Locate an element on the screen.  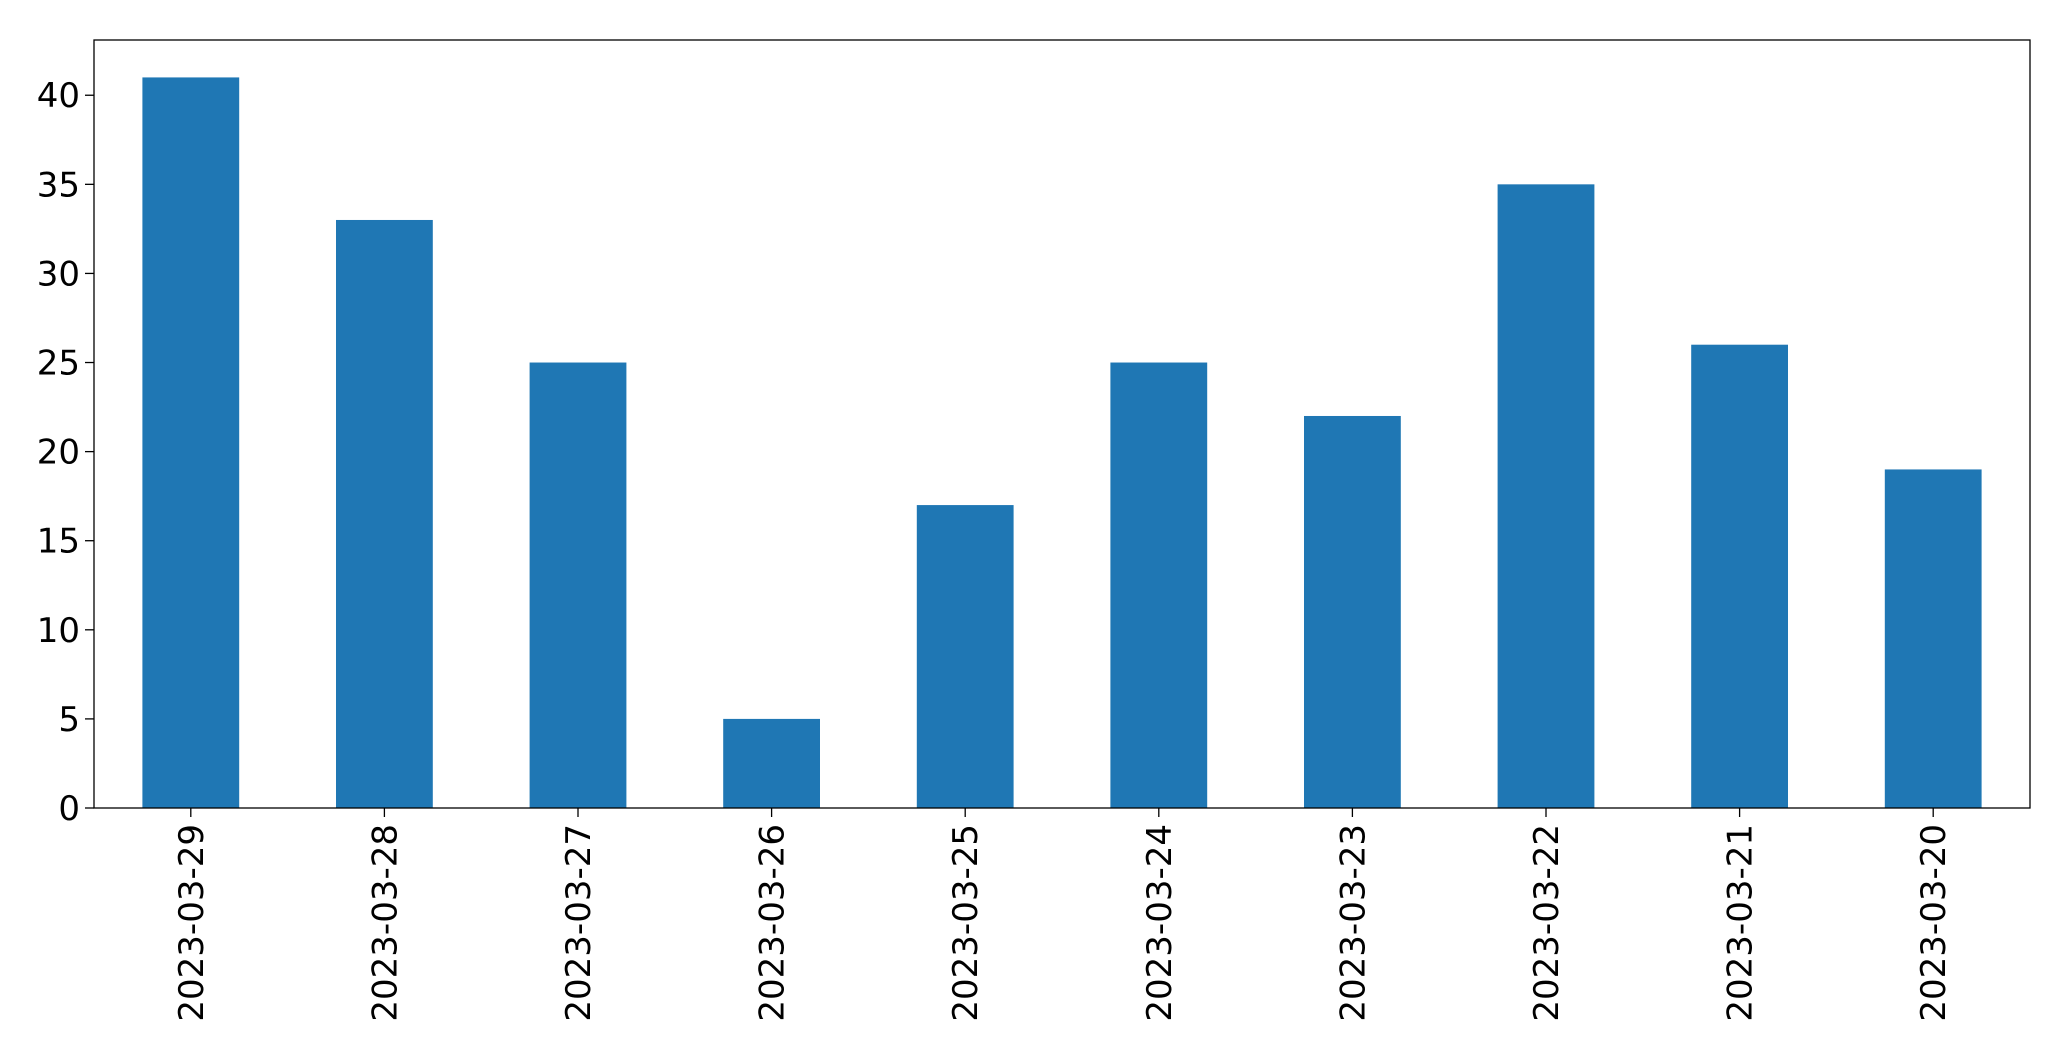
x-tick-label: 2023-03-22 is located at coordinates (1547, 923).